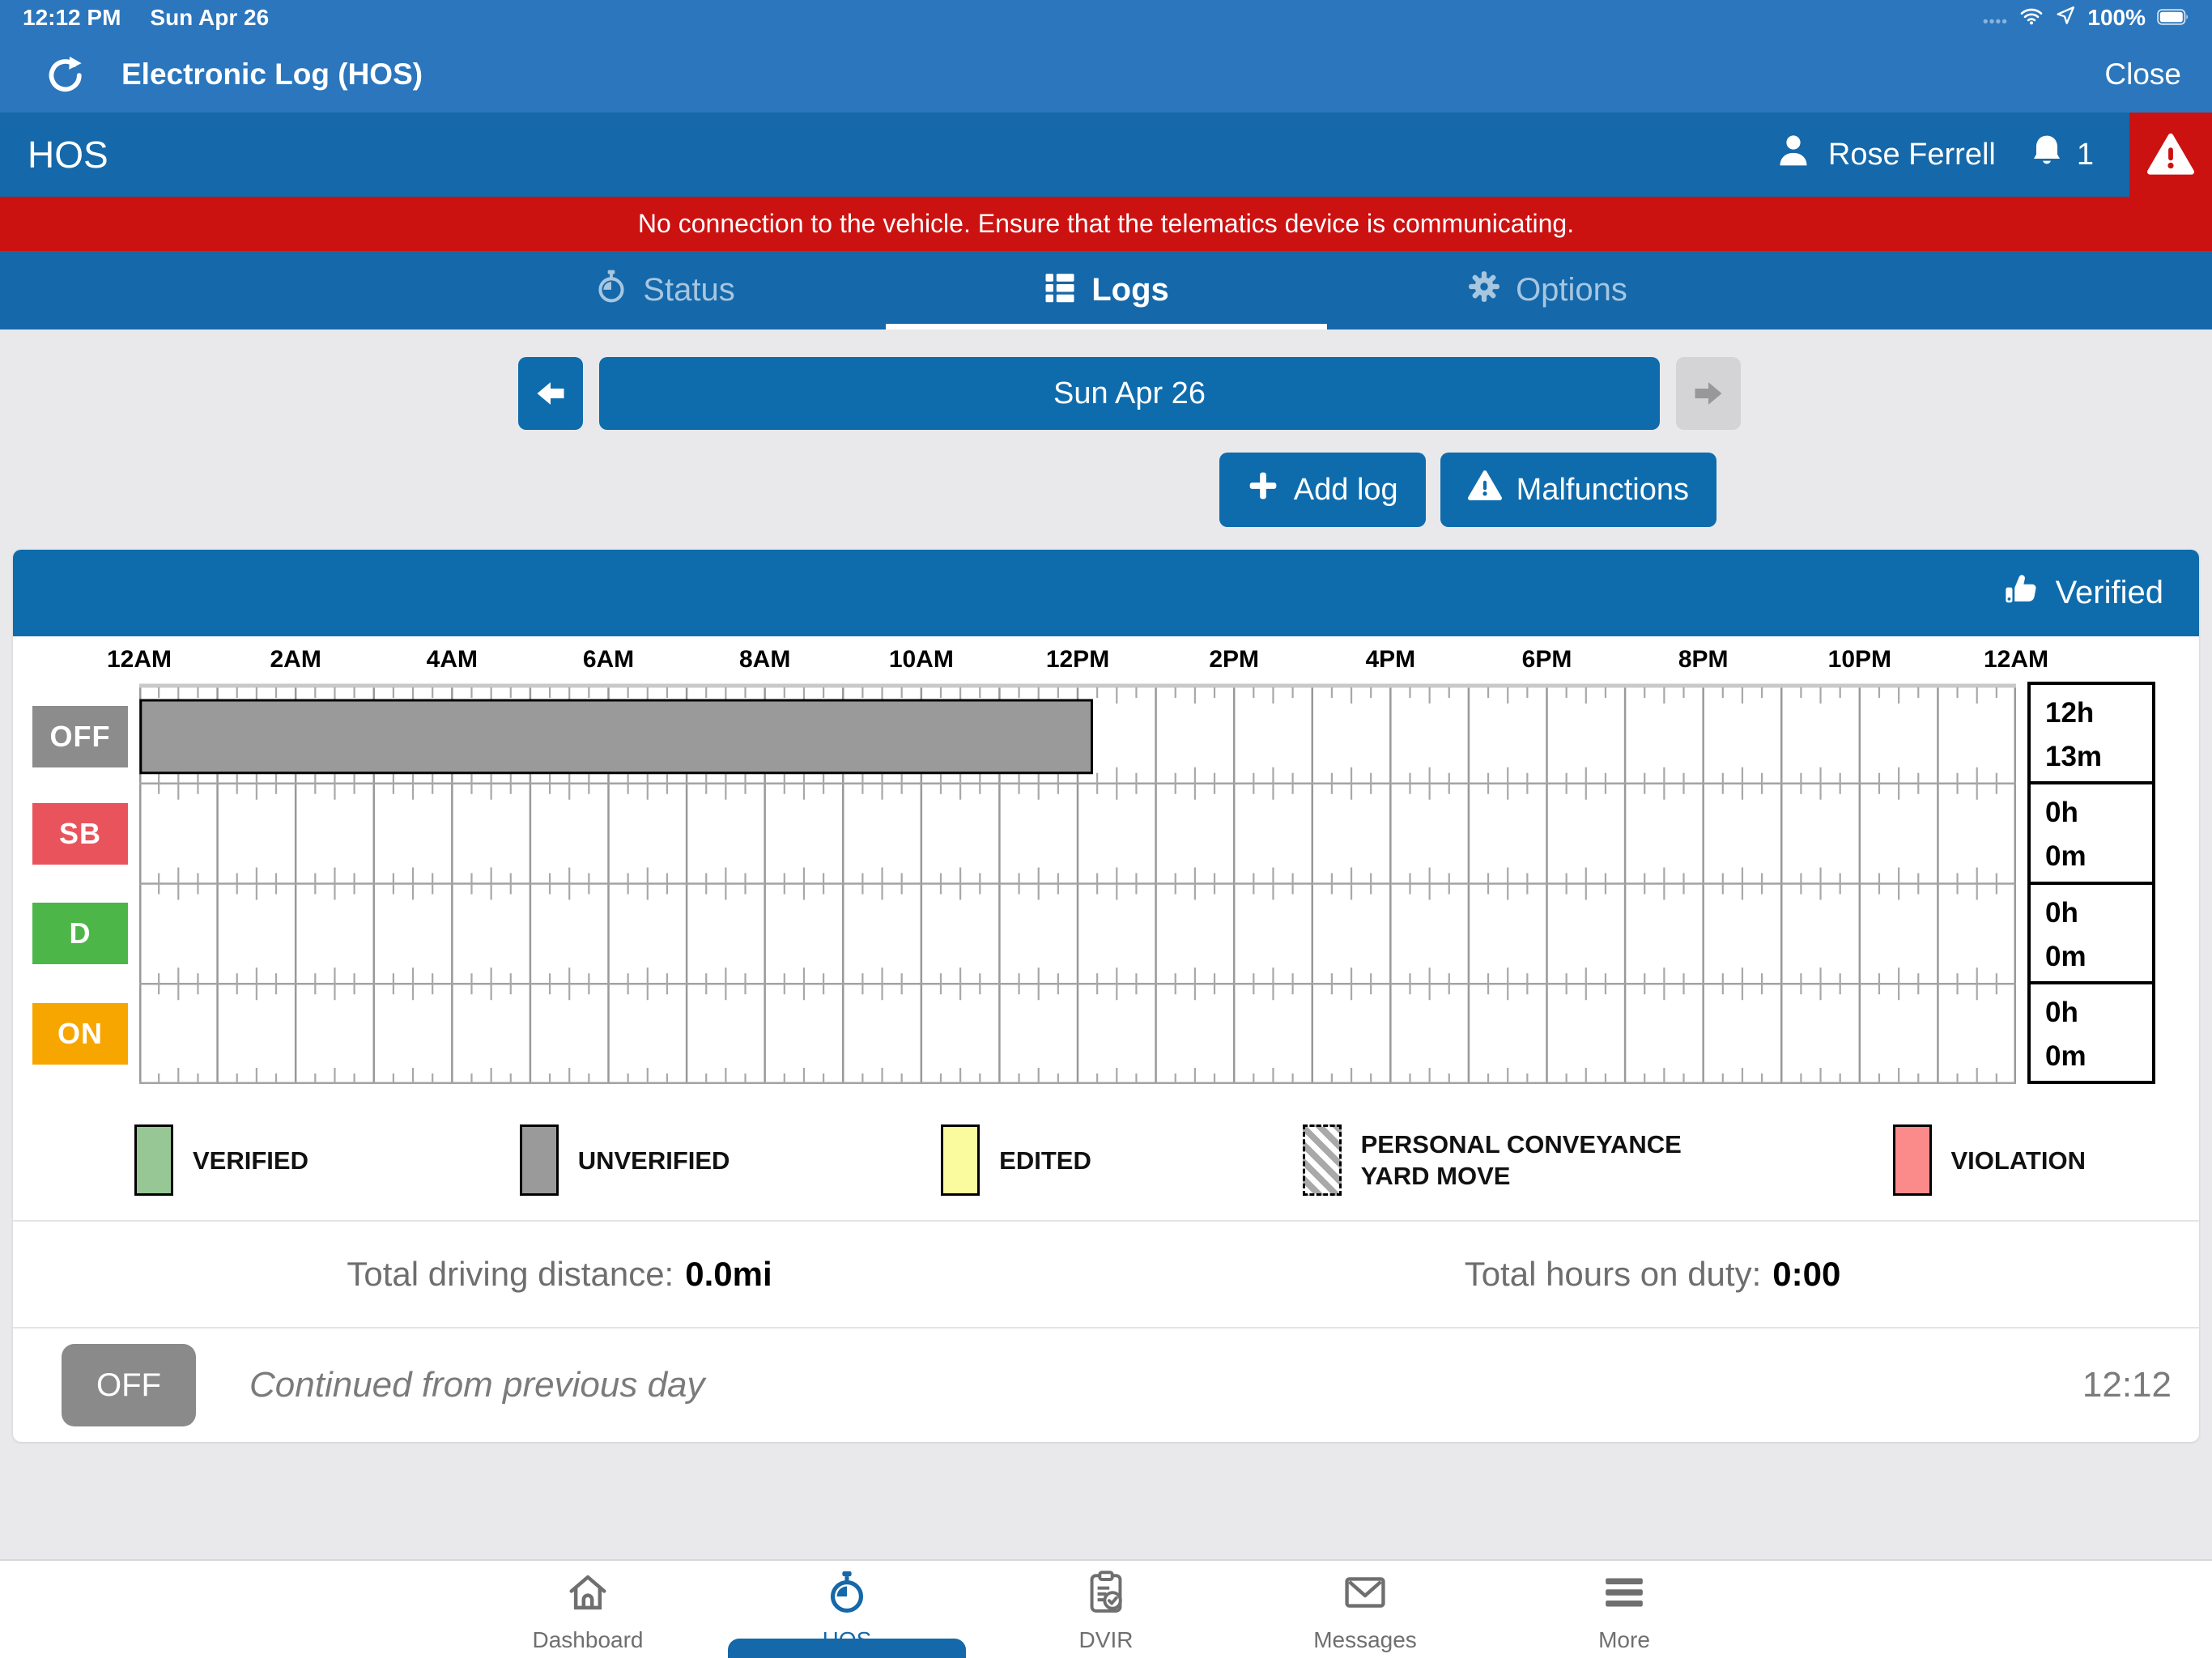 The height and width of the screenshot is (1658, 2212). What do you see at coordinates (1484, 291) in the screenshot?
I see `gear-icon` at bounding box center [1484, 291].